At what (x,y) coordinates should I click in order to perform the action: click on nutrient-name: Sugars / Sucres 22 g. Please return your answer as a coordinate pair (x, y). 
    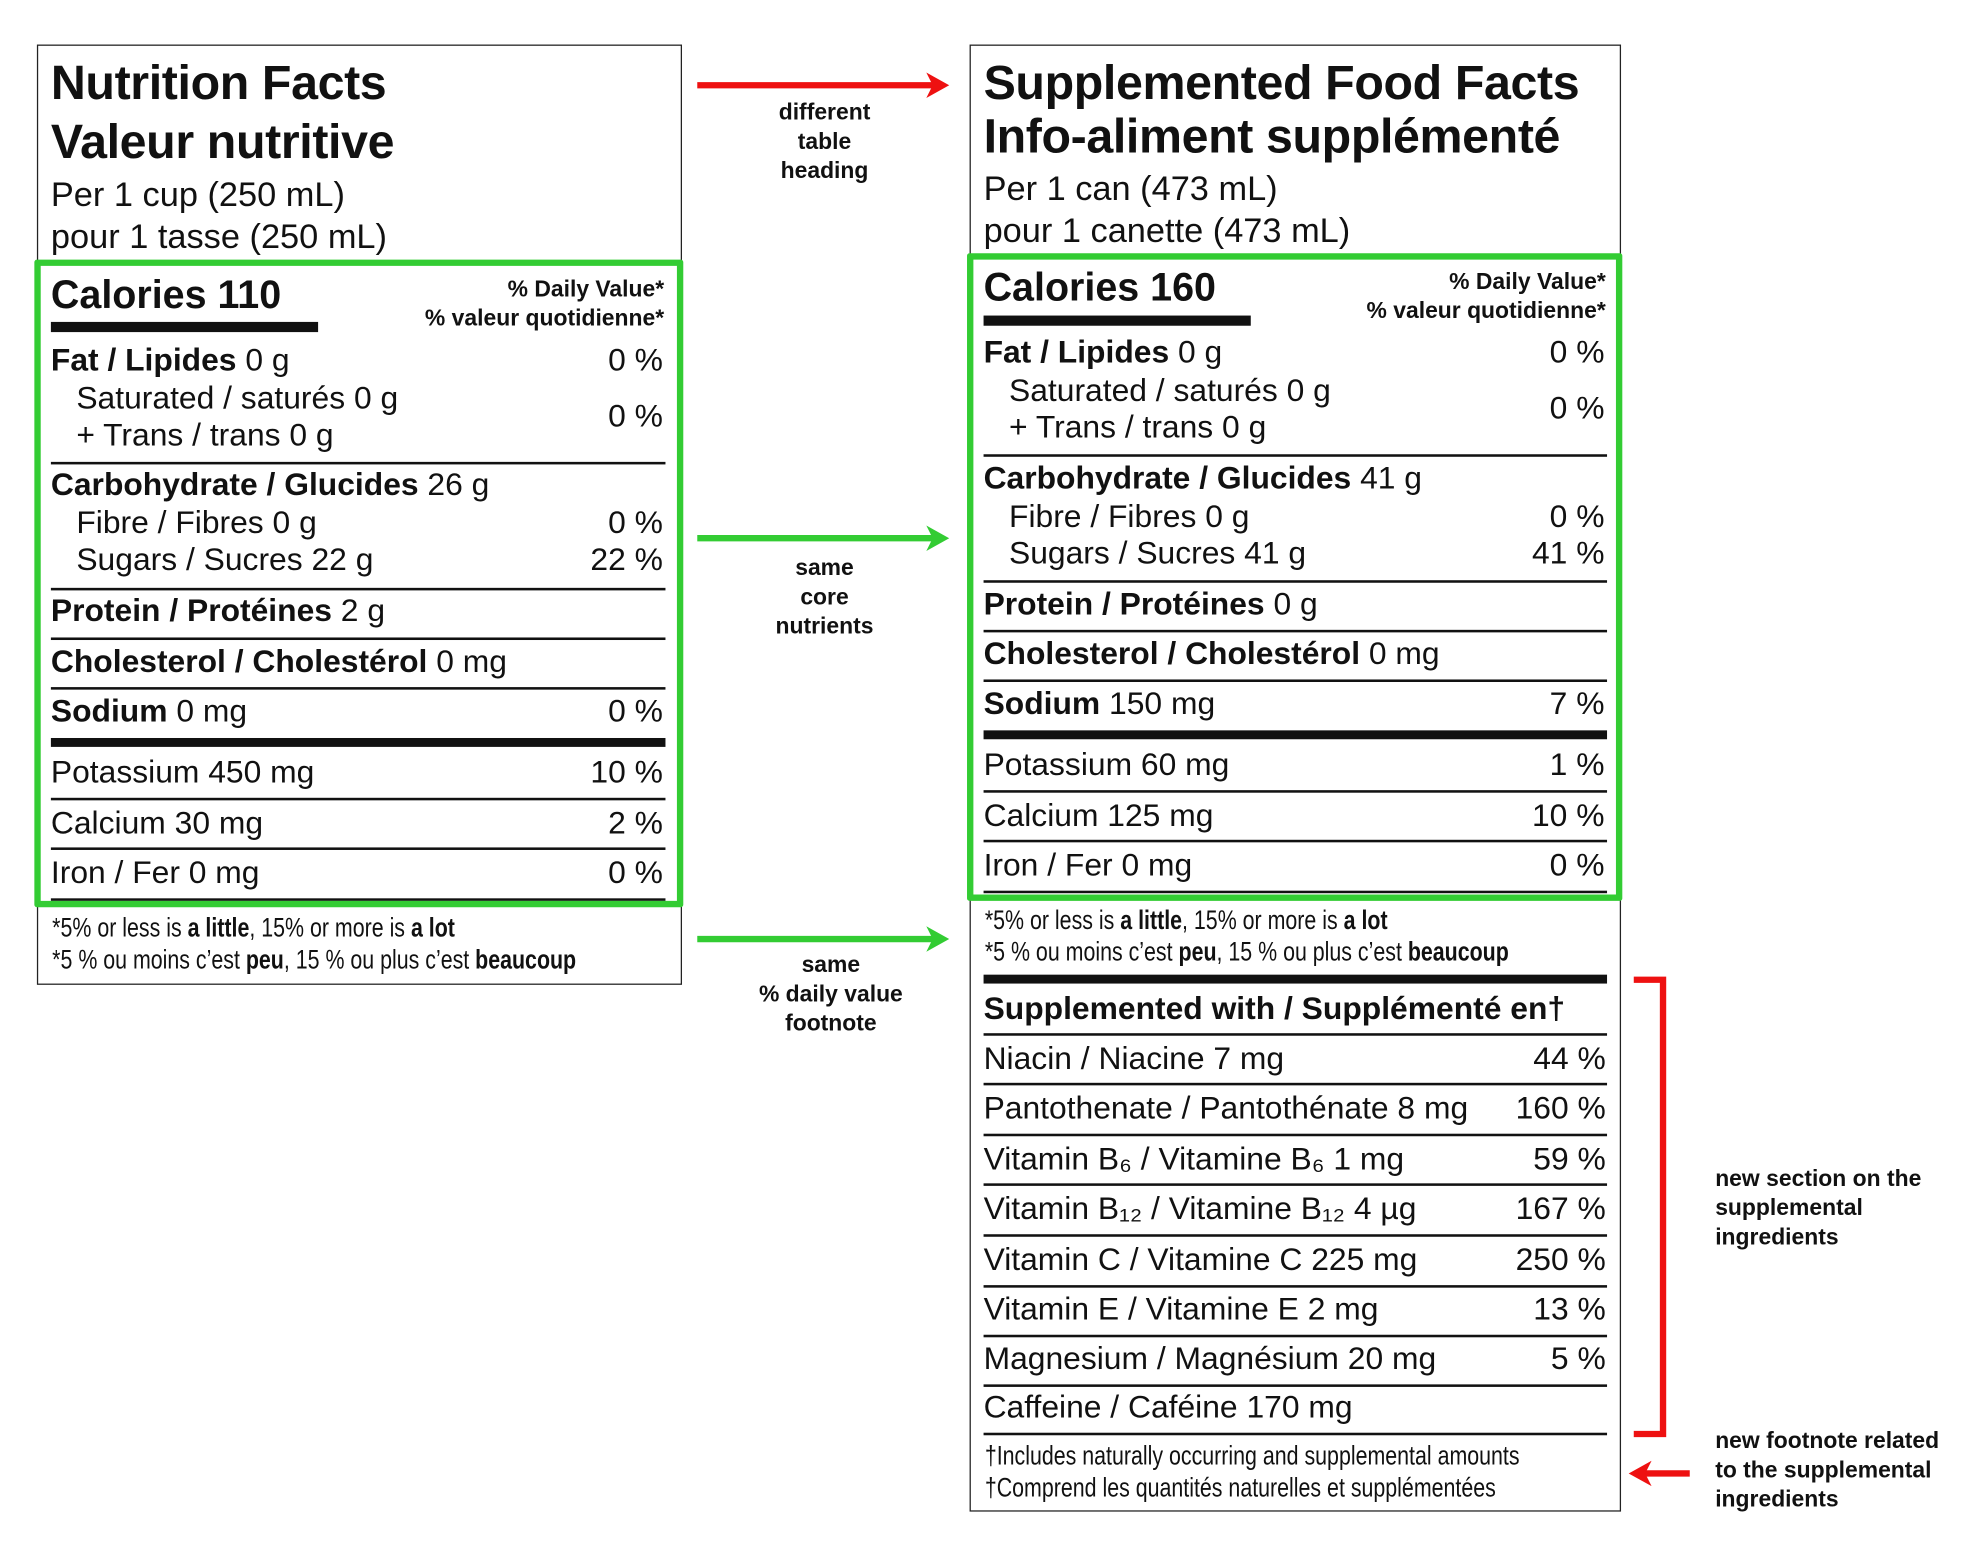
    Looking at the image, I should click on (225, 560).